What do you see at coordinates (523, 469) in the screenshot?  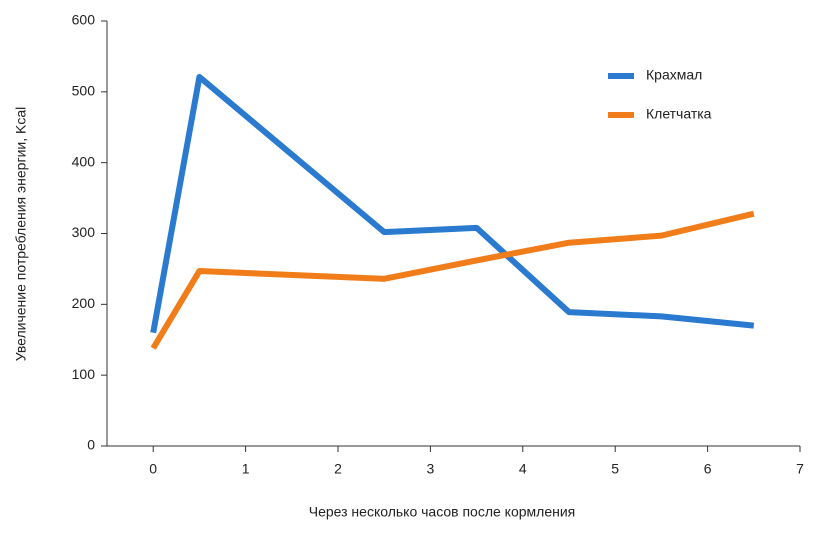 I see `x-tick-label: 4` at bounding box center [523, 469].